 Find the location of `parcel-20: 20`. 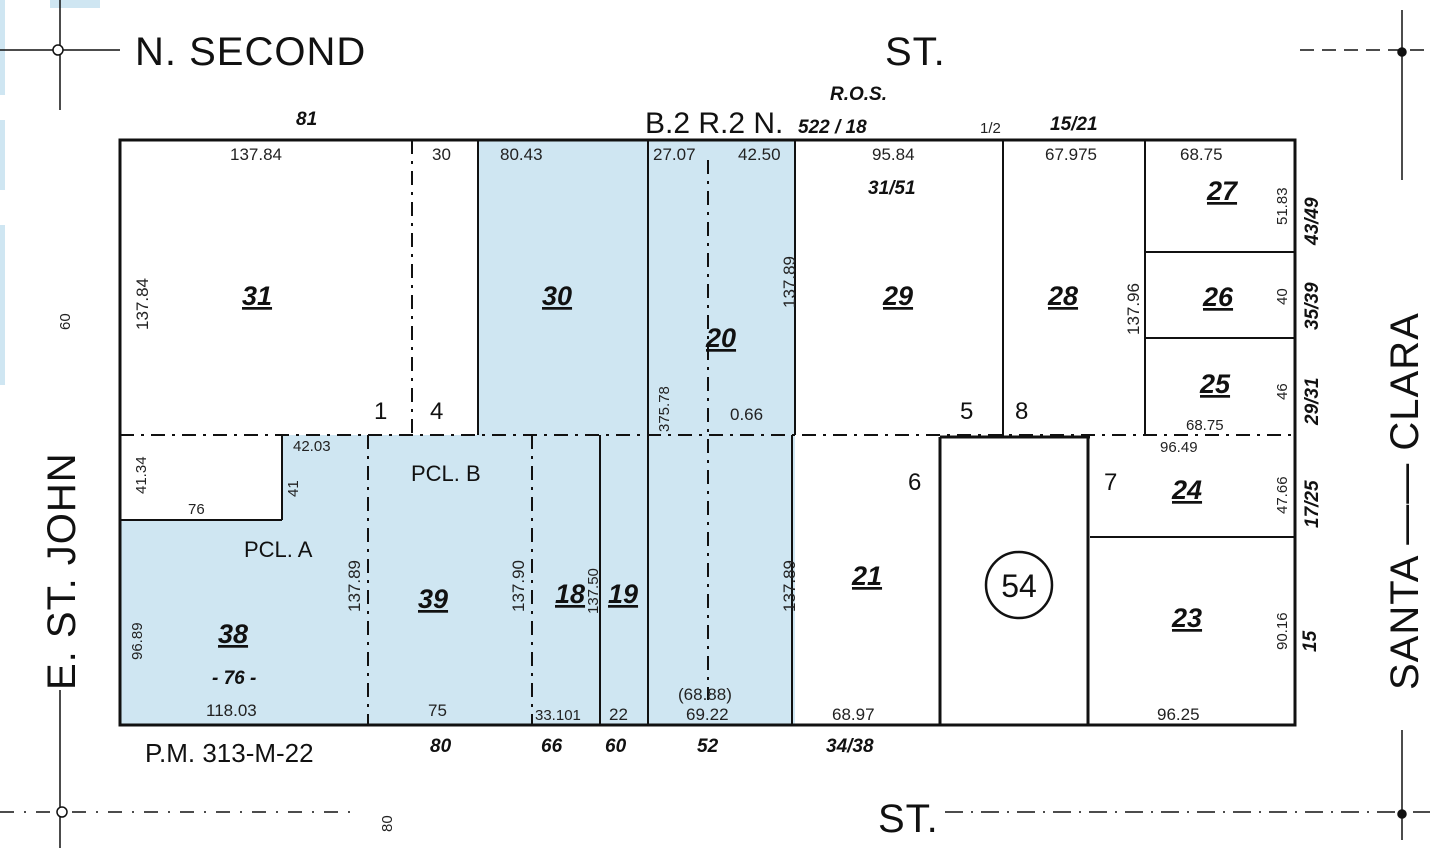

parcel-20: 20 is located at coordinates (720, 338).